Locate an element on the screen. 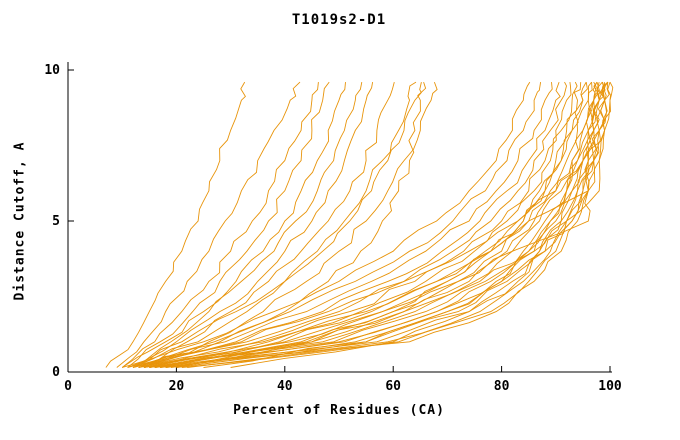  y-tick-label: 10 is located at coordinates (52, 70).